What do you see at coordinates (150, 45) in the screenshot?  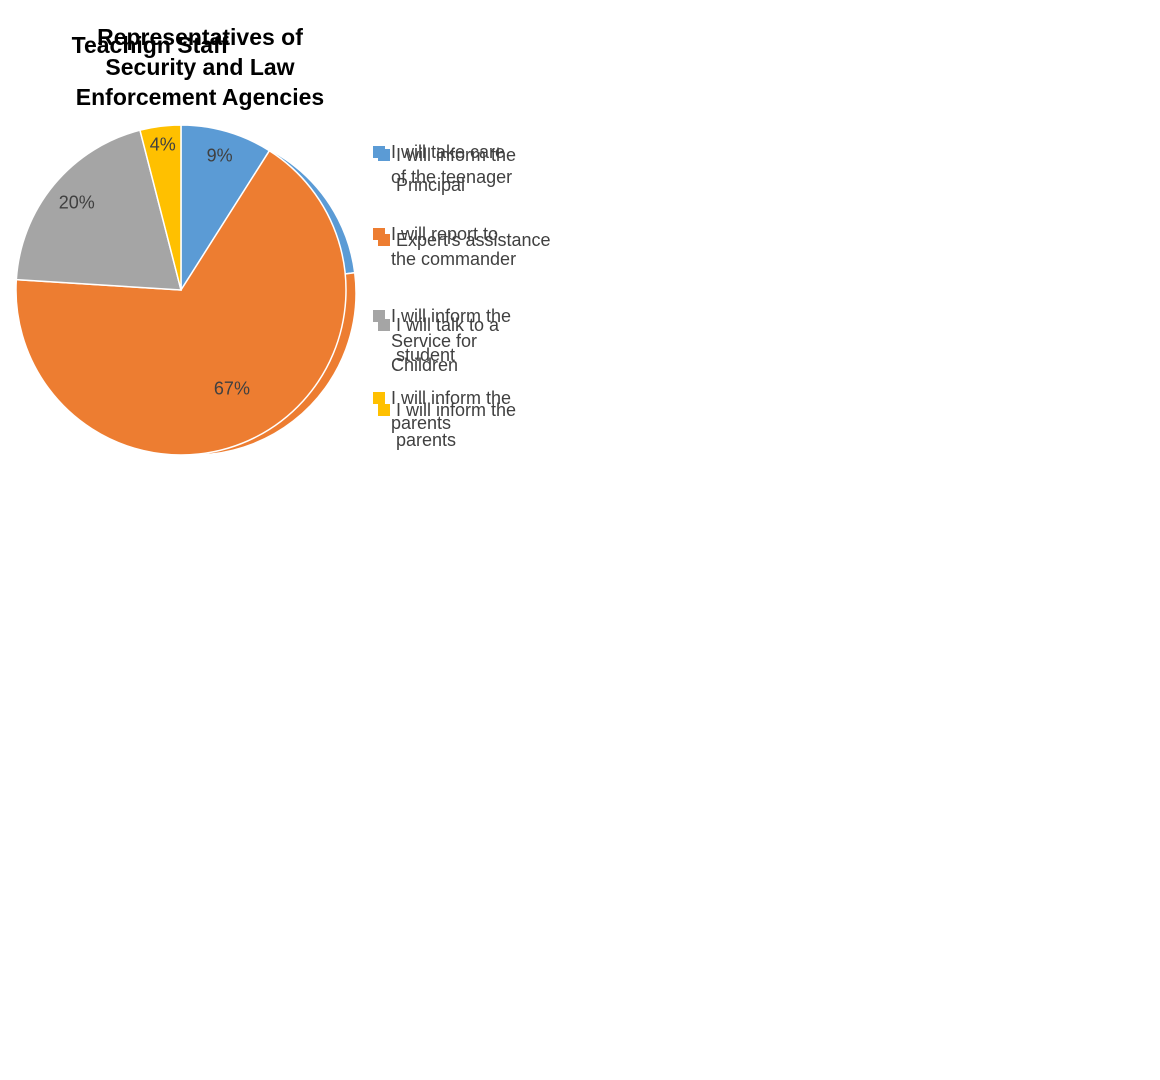 I see `chart-title: Teachign Staff` at bounding box center [150, 45].